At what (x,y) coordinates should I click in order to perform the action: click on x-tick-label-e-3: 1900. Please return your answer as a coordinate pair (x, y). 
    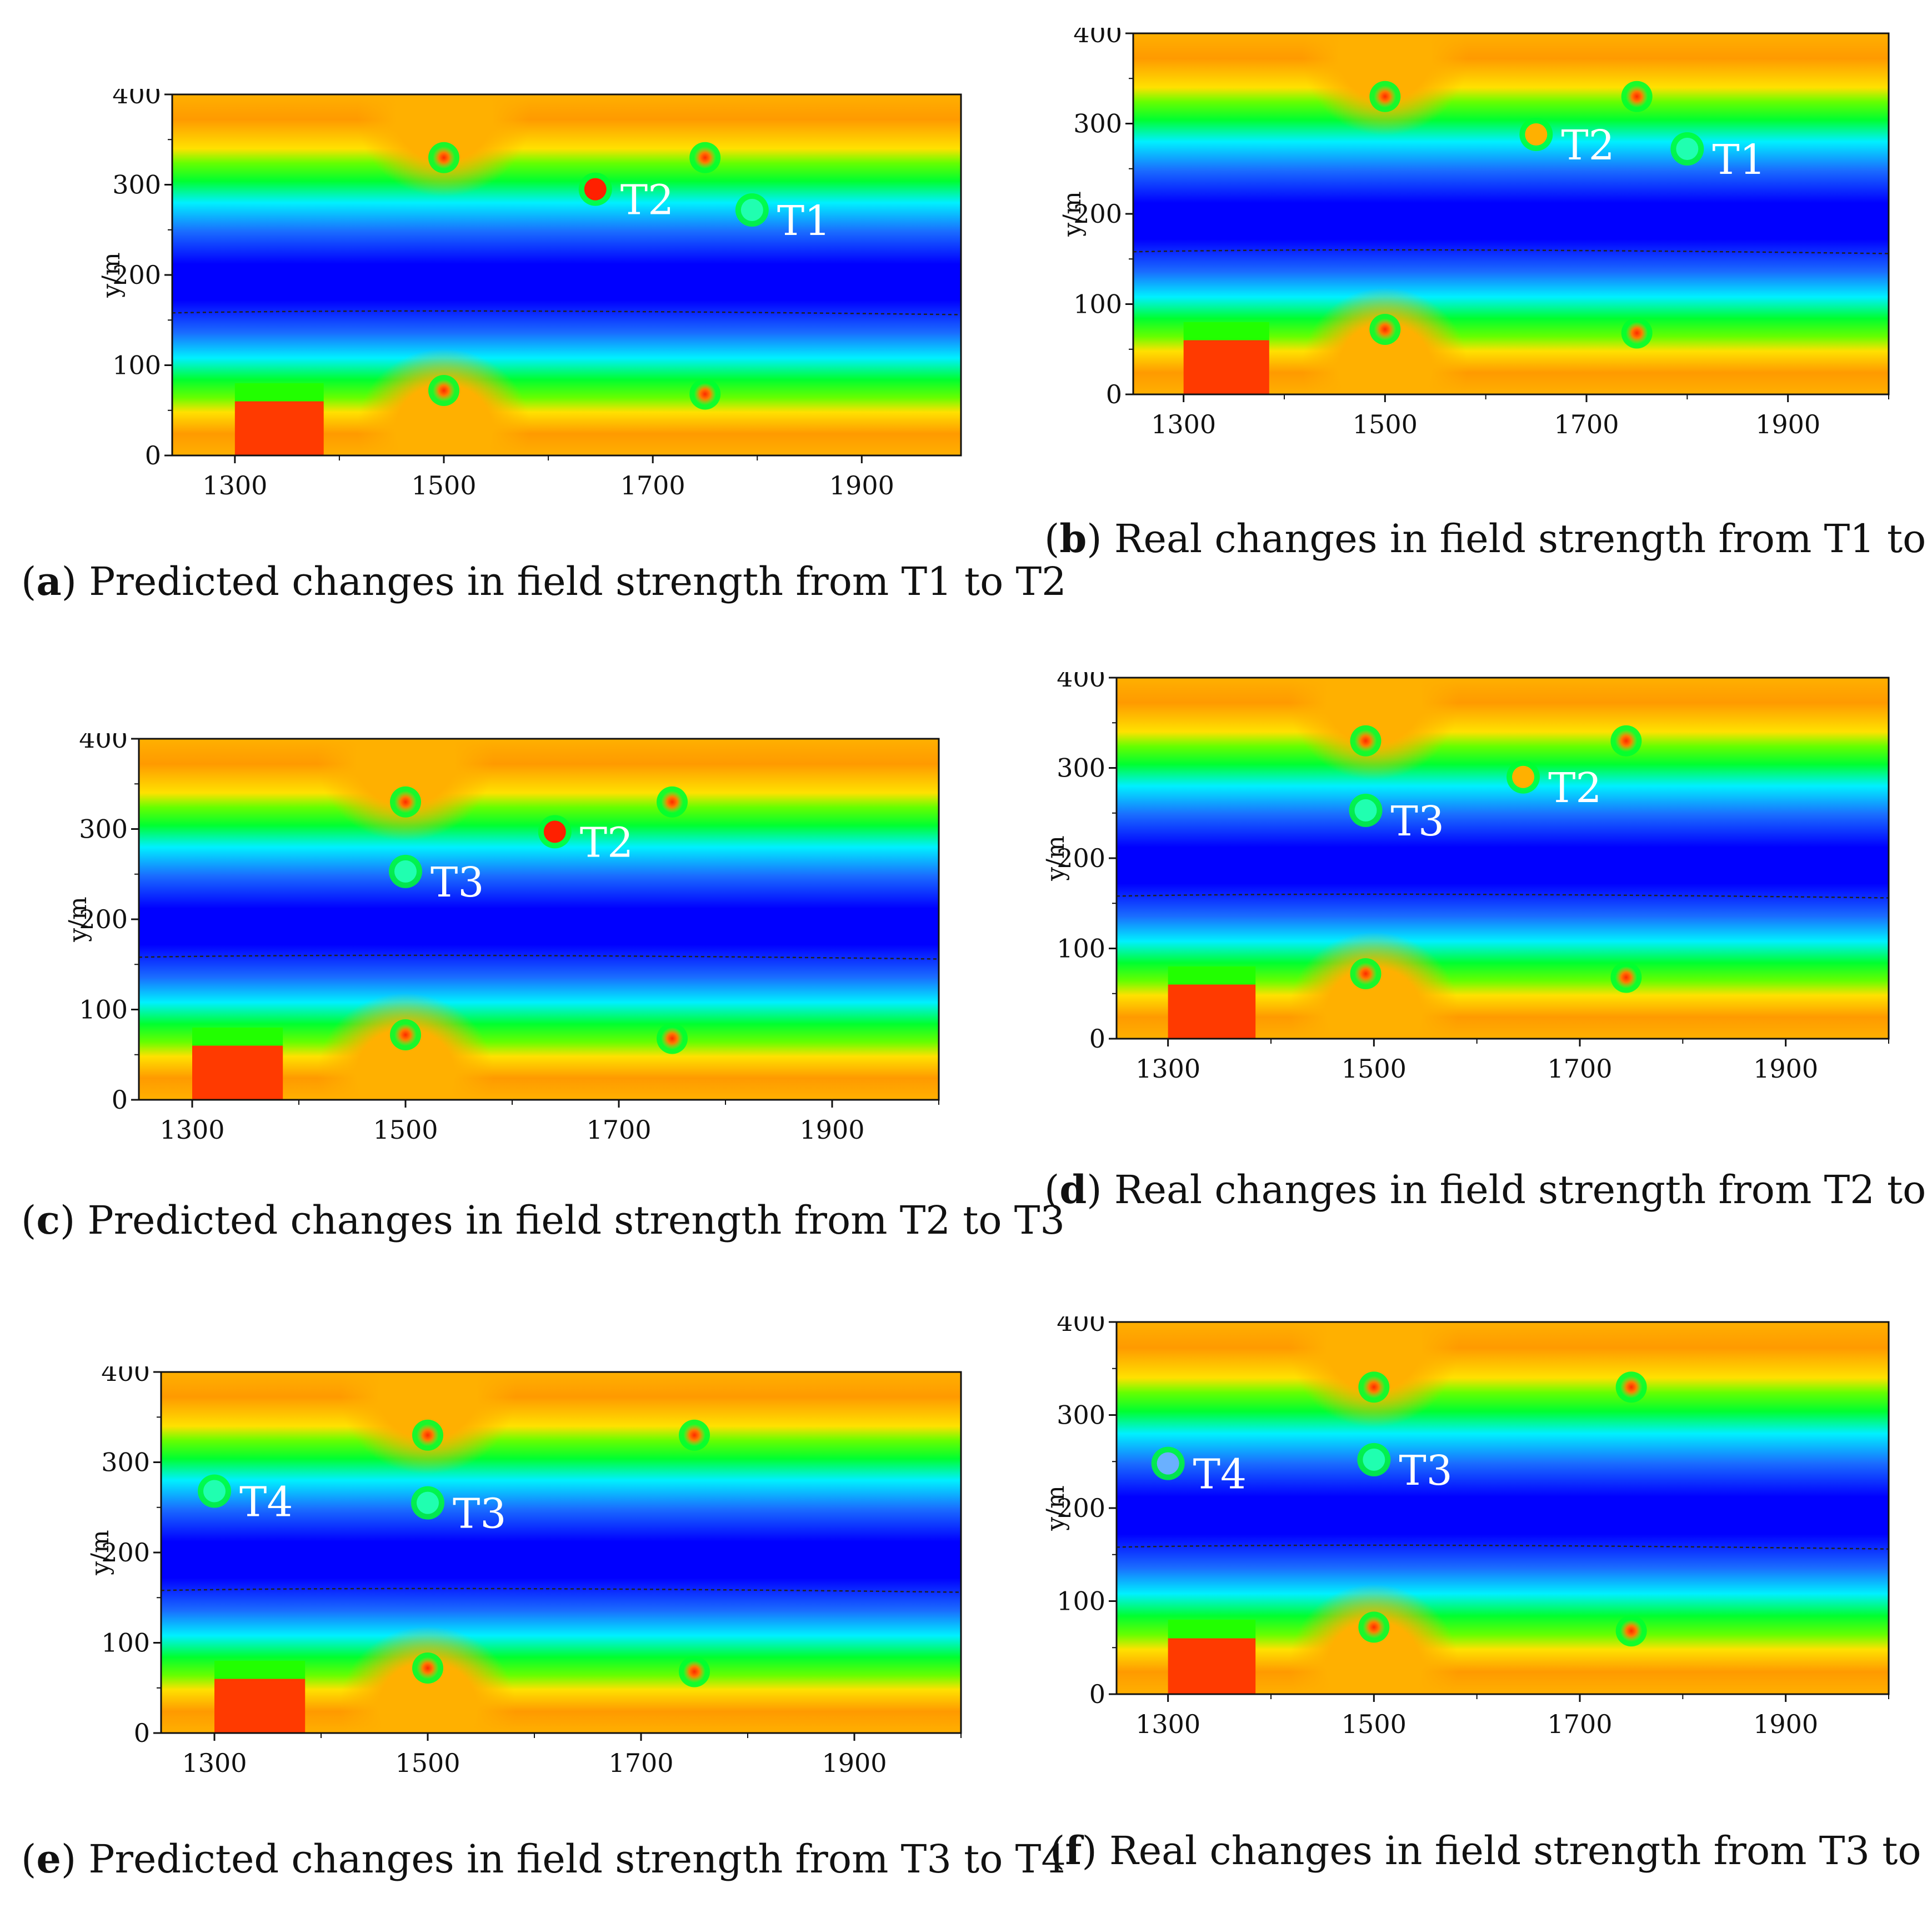
    Looking at the image, I should click on (854, 1763).